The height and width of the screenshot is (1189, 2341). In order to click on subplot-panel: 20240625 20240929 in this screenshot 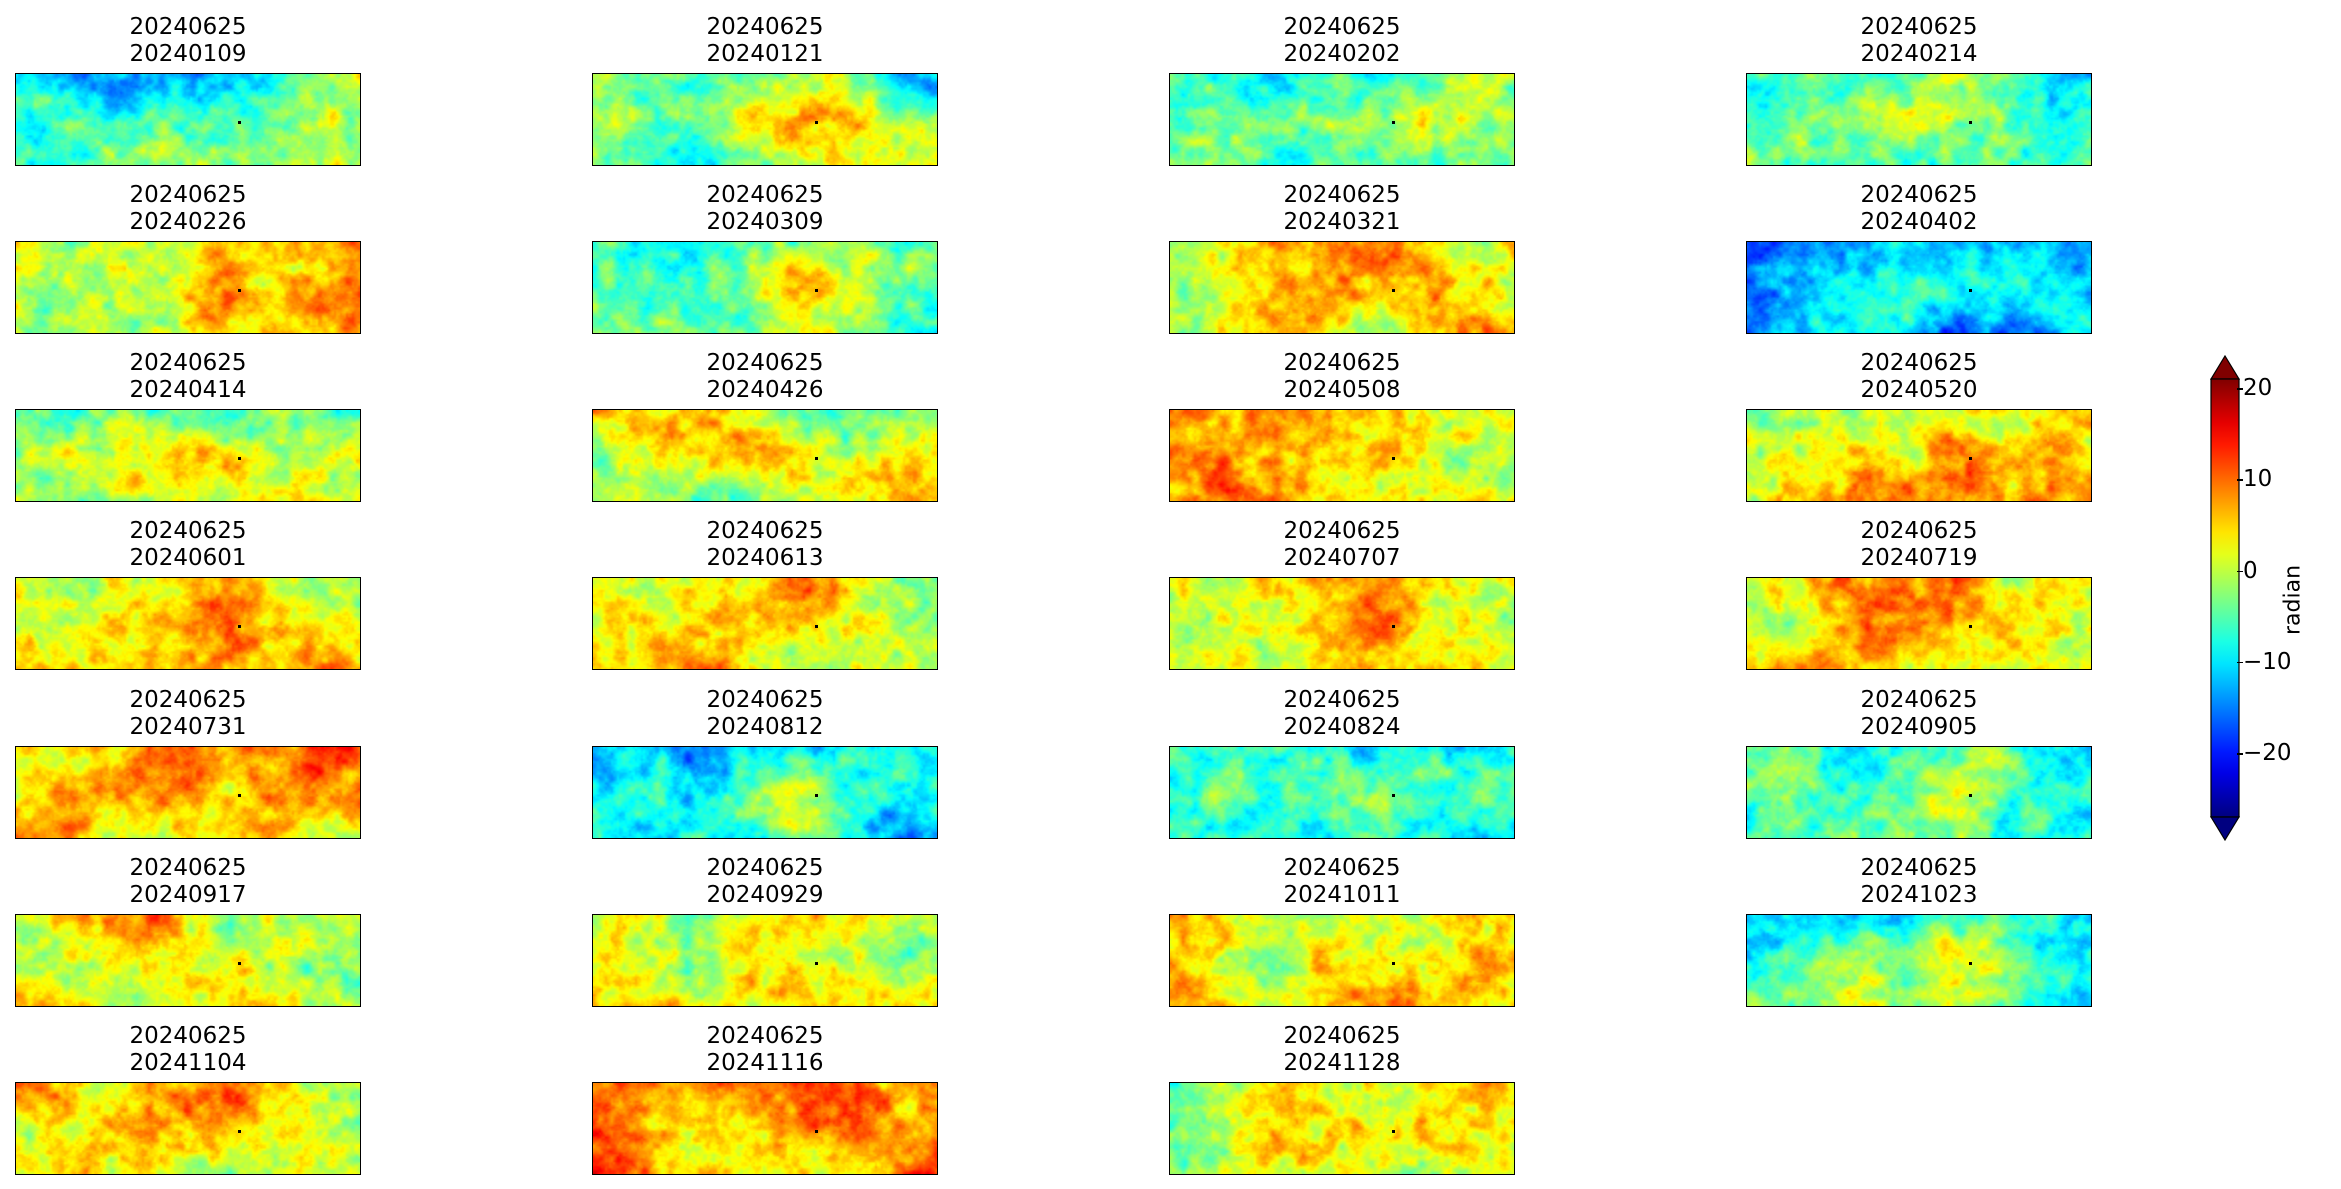, I will do `click(765, 931)`.